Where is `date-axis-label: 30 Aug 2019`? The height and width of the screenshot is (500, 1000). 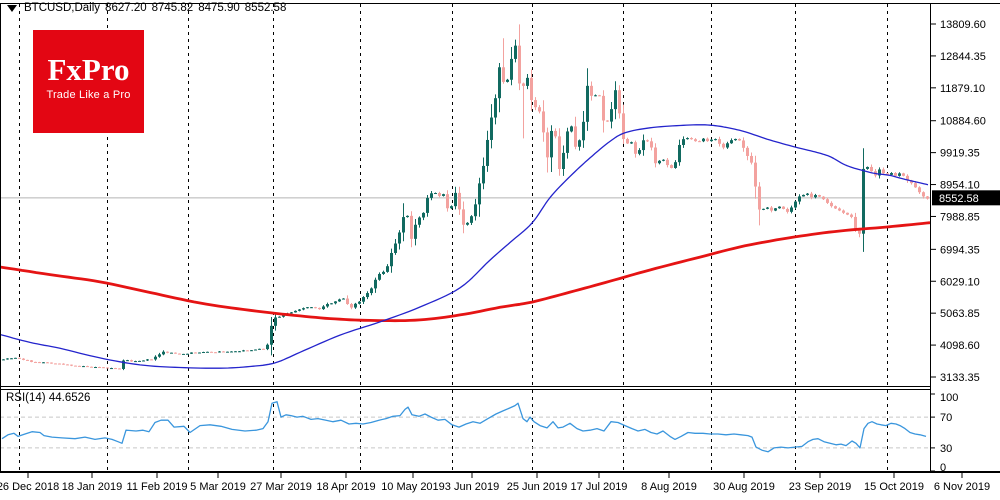 date-axis-label: 30 Aug 2019 is located at coordinates (744, 487).